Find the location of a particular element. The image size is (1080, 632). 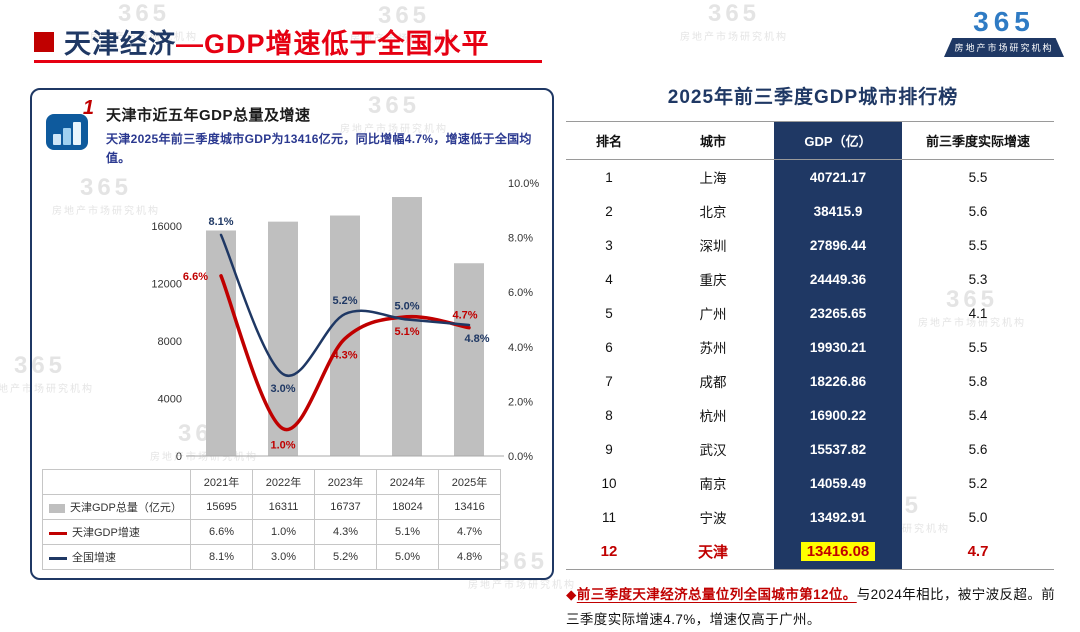

ranking-row: 8 杭州 16900.22 5.4 is located at coordinates (810, 415).